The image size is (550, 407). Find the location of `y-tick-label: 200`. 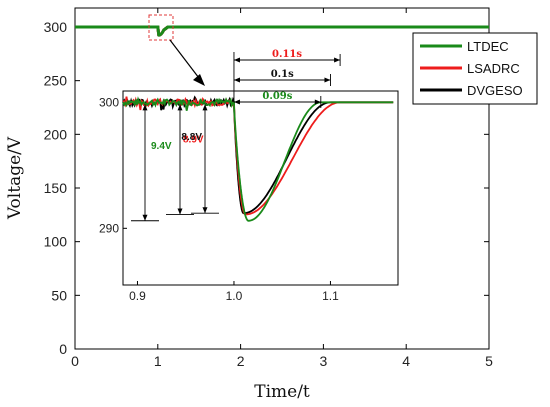

y-tick-label: 200 is located at coordinates (56, 134).